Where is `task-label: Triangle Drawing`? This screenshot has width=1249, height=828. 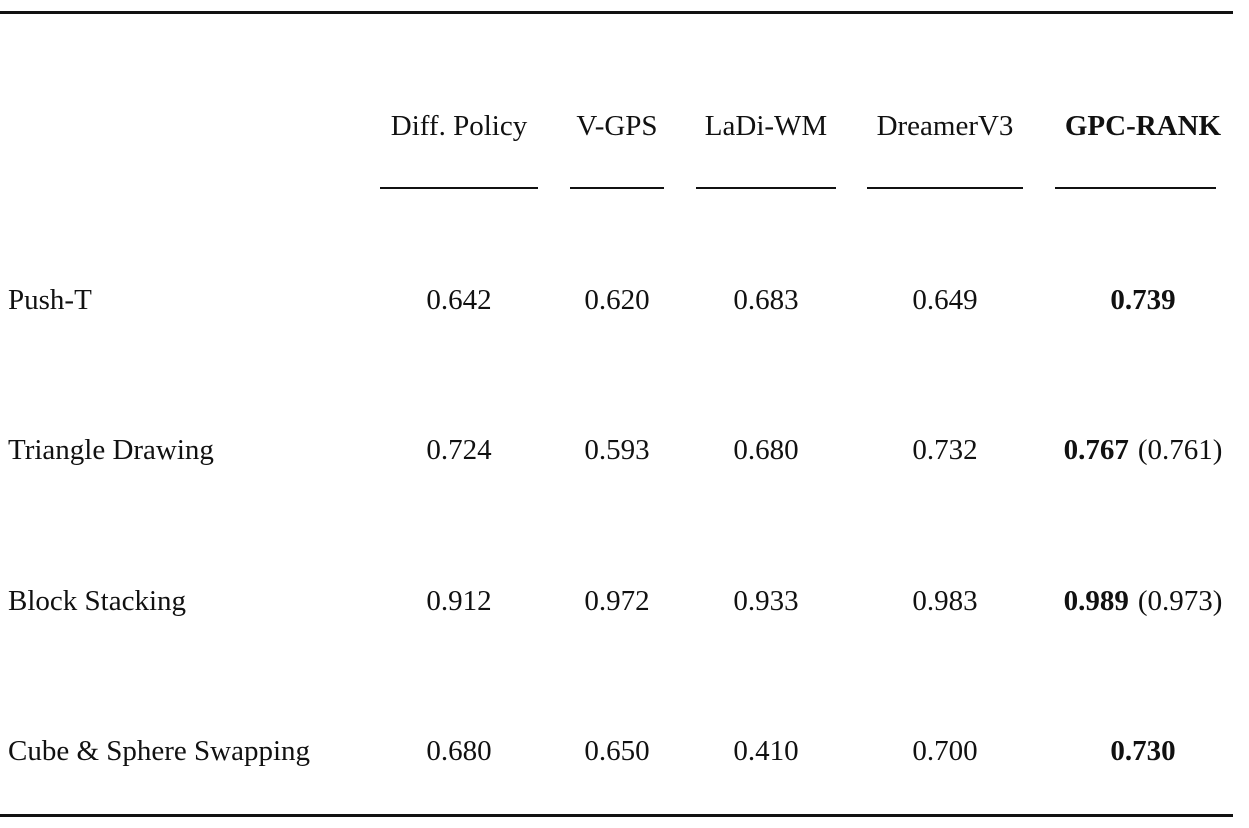 task-label: Triangle Drawing is located at coordinates (111, 450).